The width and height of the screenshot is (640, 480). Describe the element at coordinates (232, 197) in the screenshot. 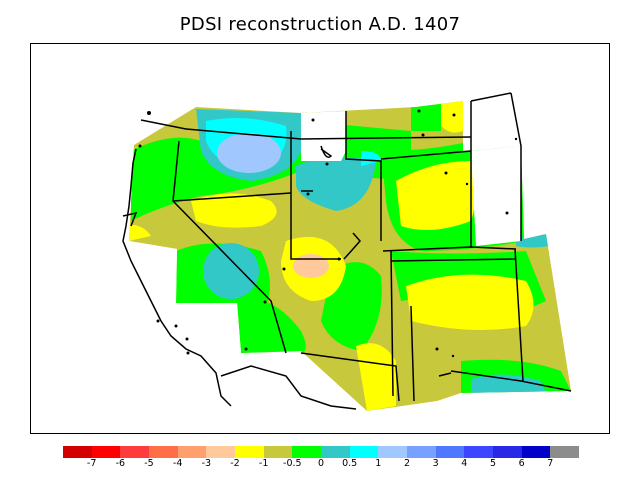

I see `border-or-ca` at that location.